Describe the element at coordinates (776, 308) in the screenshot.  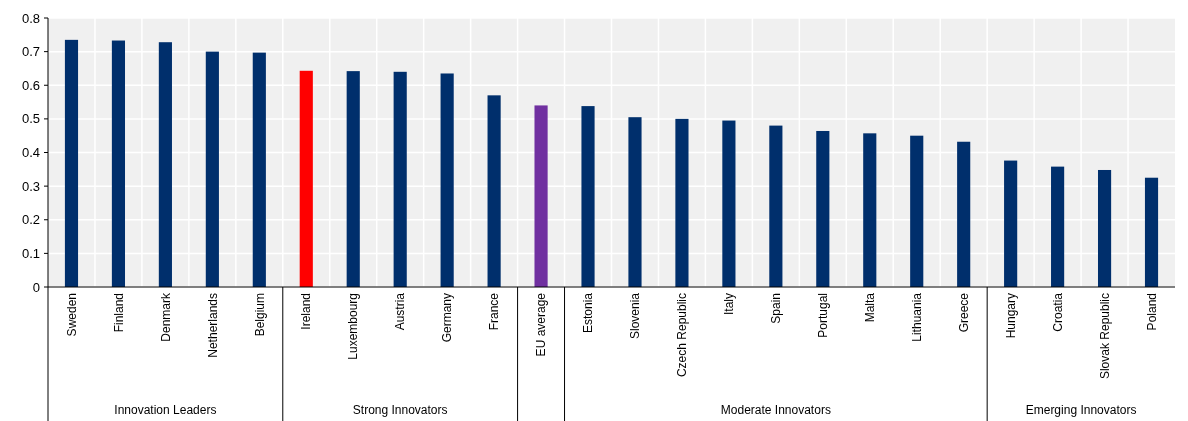
I see `x-tick-label: Spain` at that location.